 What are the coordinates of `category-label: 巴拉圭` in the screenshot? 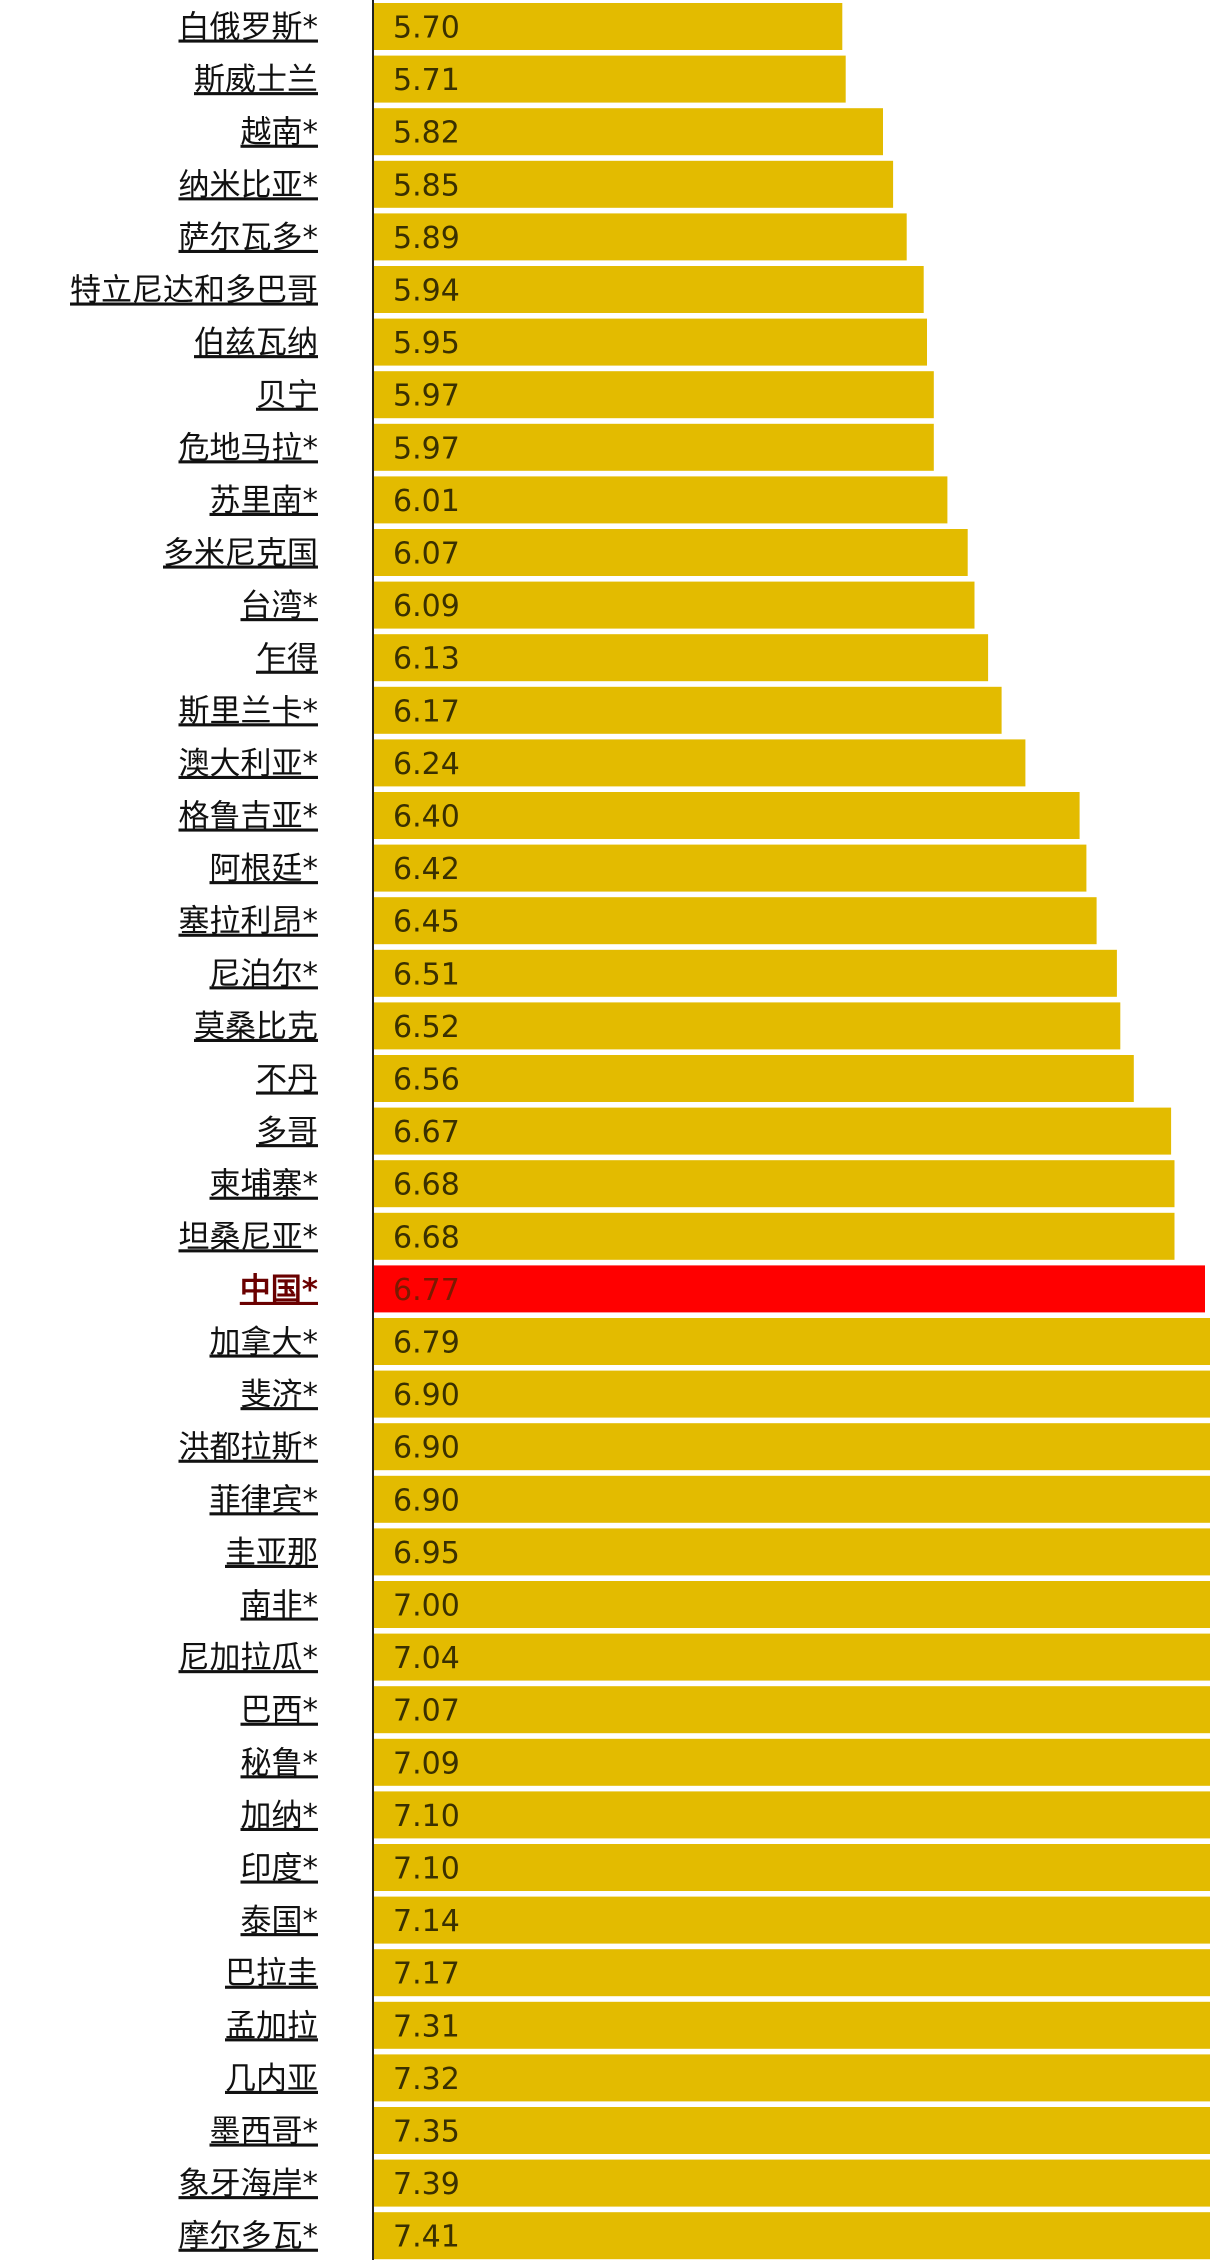 It's located at (271, 1974).